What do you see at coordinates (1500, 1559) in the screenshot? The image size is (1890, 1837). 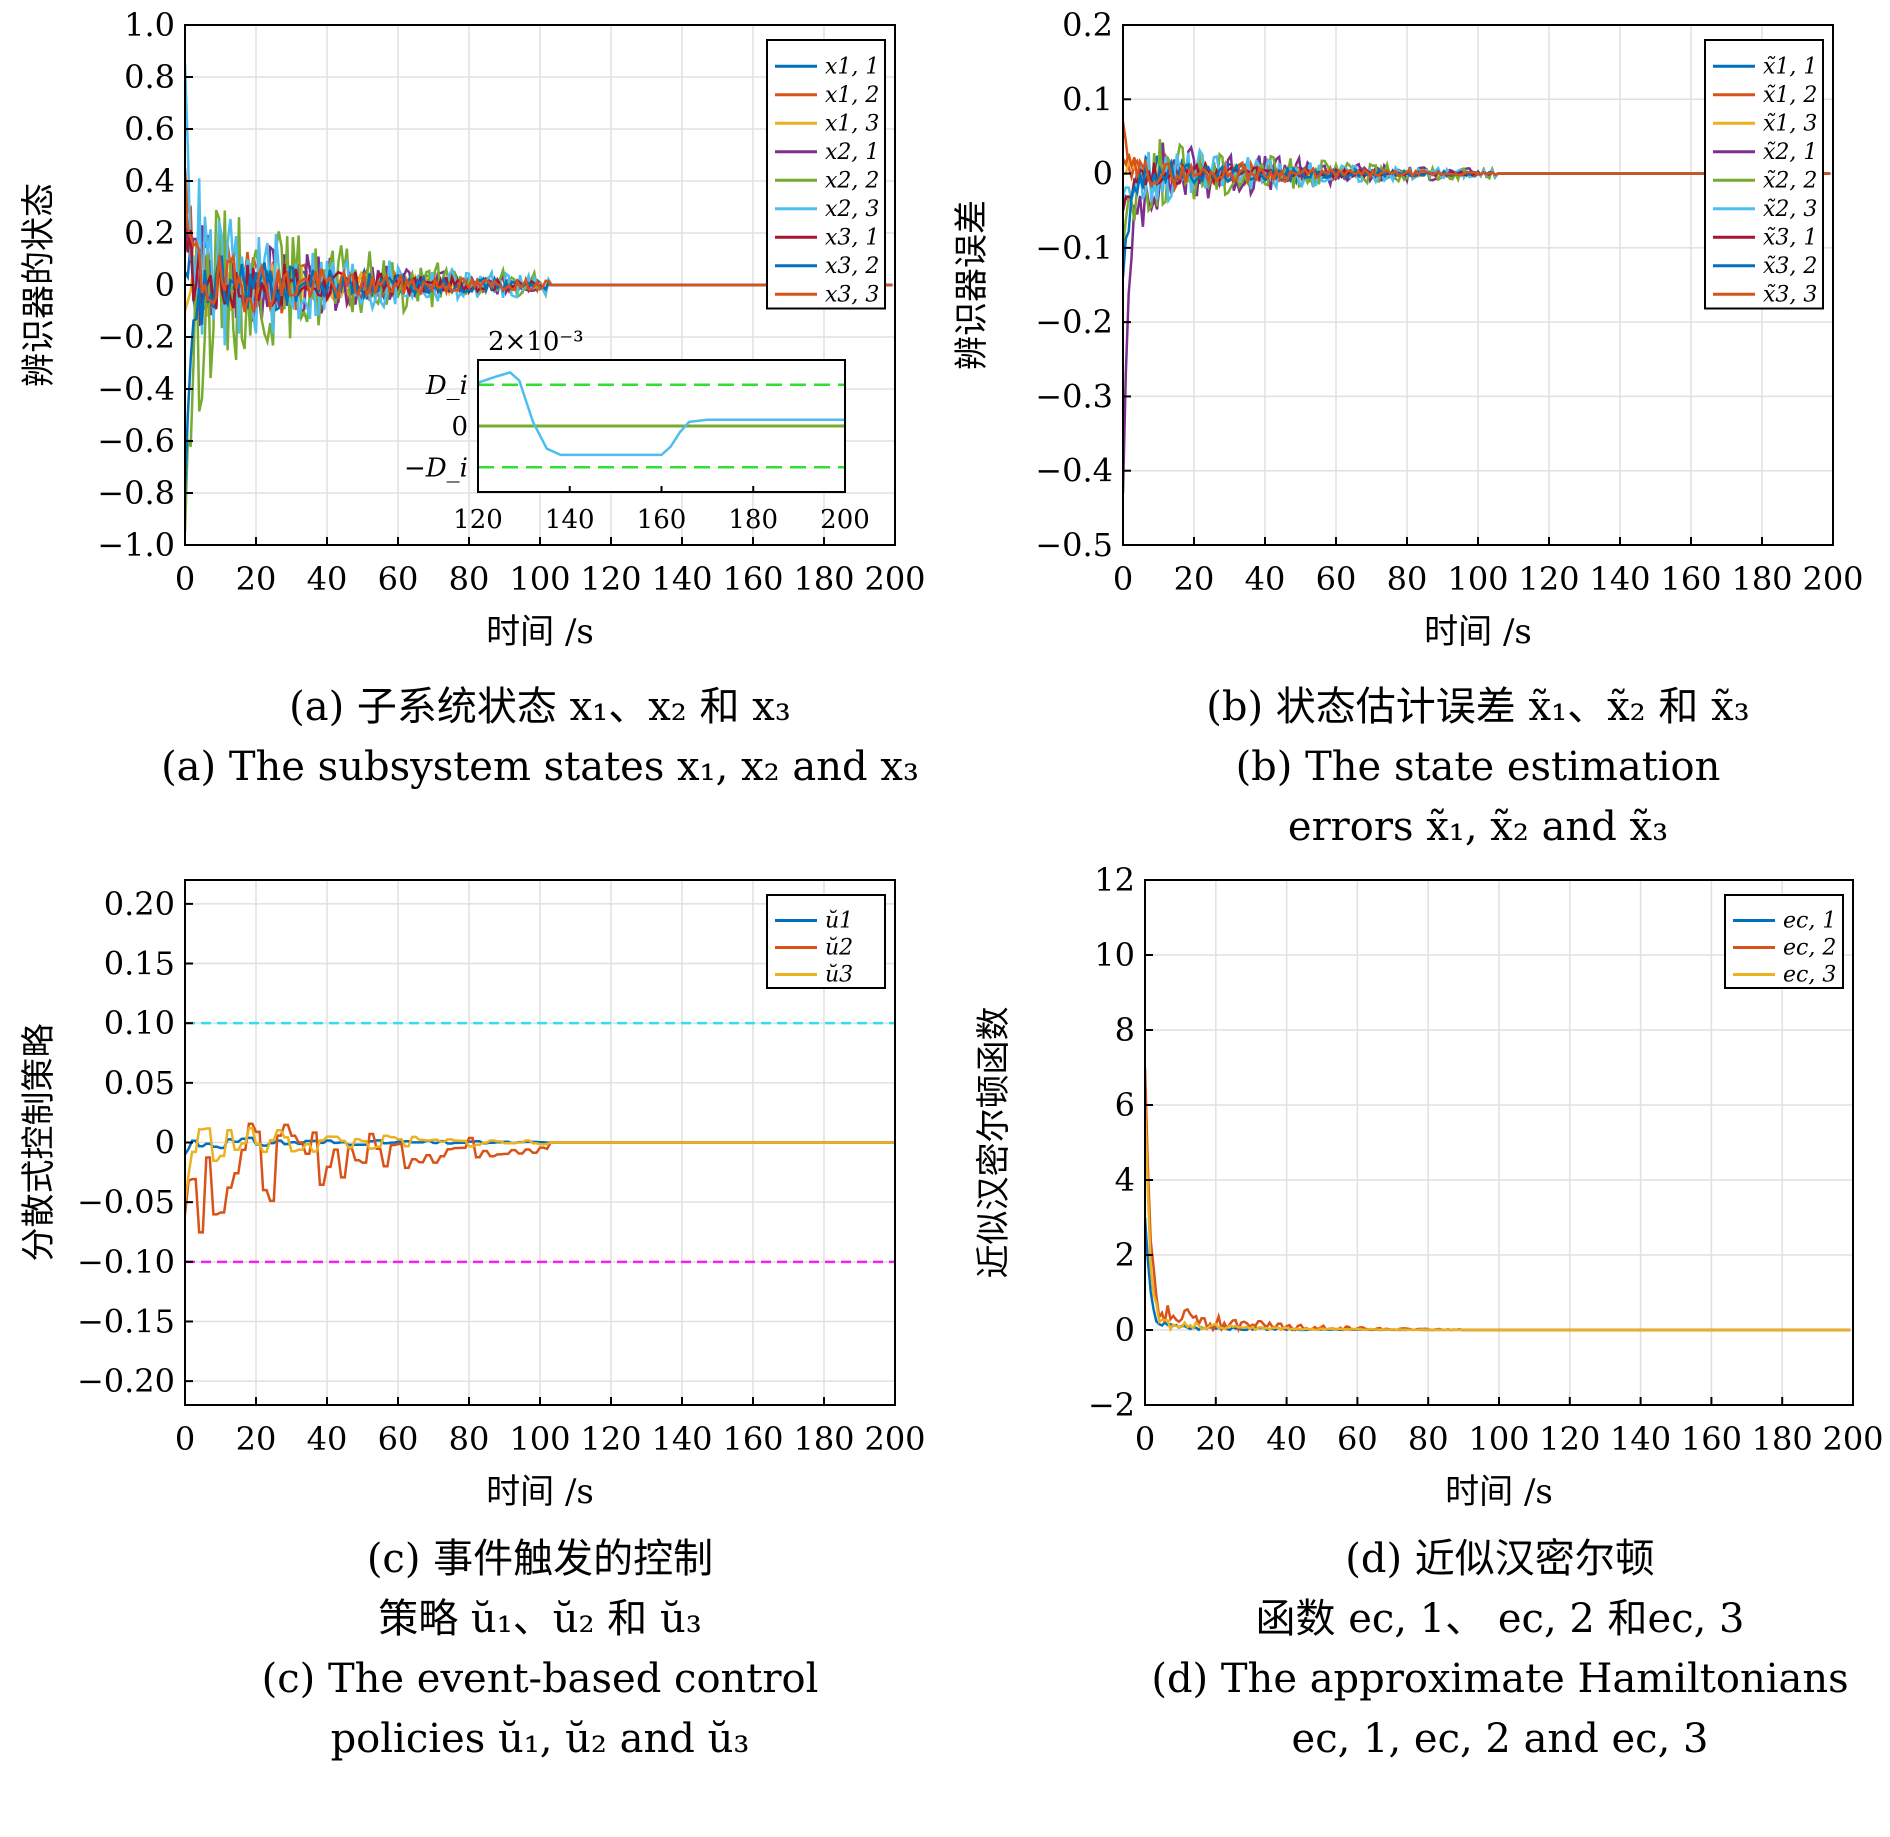 I see `caption-line-0: (d) 近似汉密尔顿` at bounding box center [1500, 1559].